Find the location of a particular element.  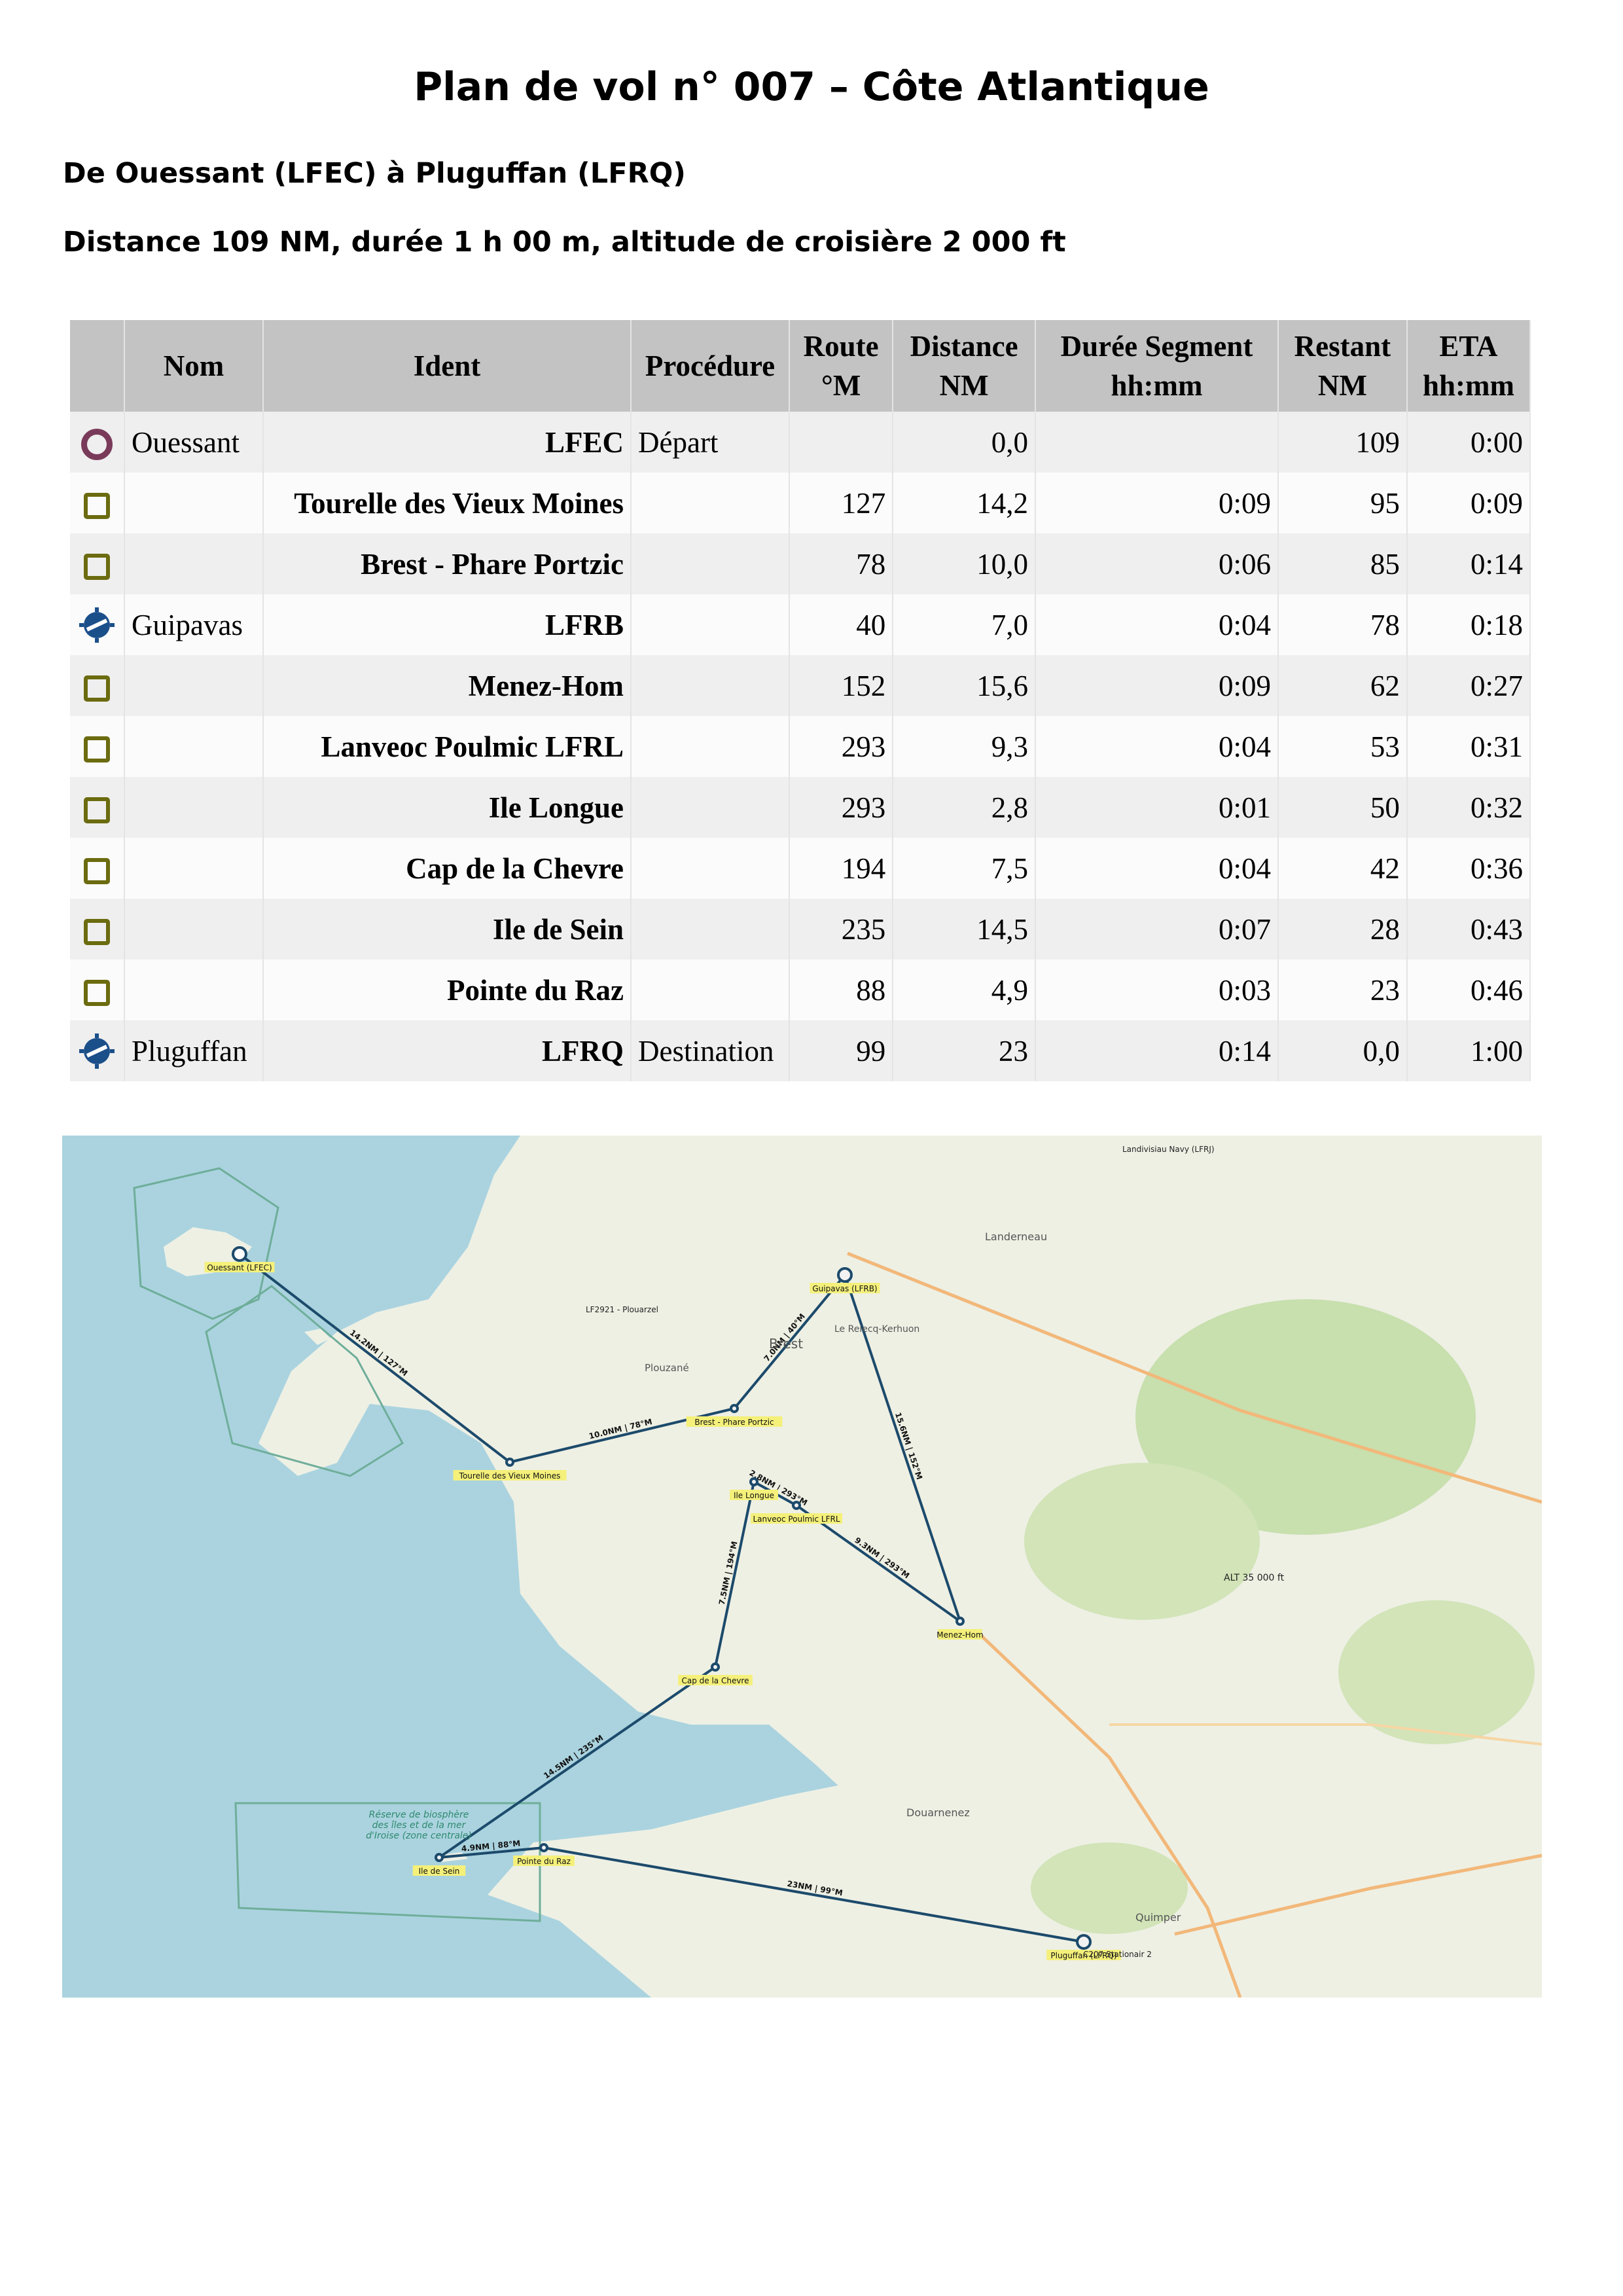

waypoint-portzic: Brest - Phare Portzic is located at coordinates (735, 1415).